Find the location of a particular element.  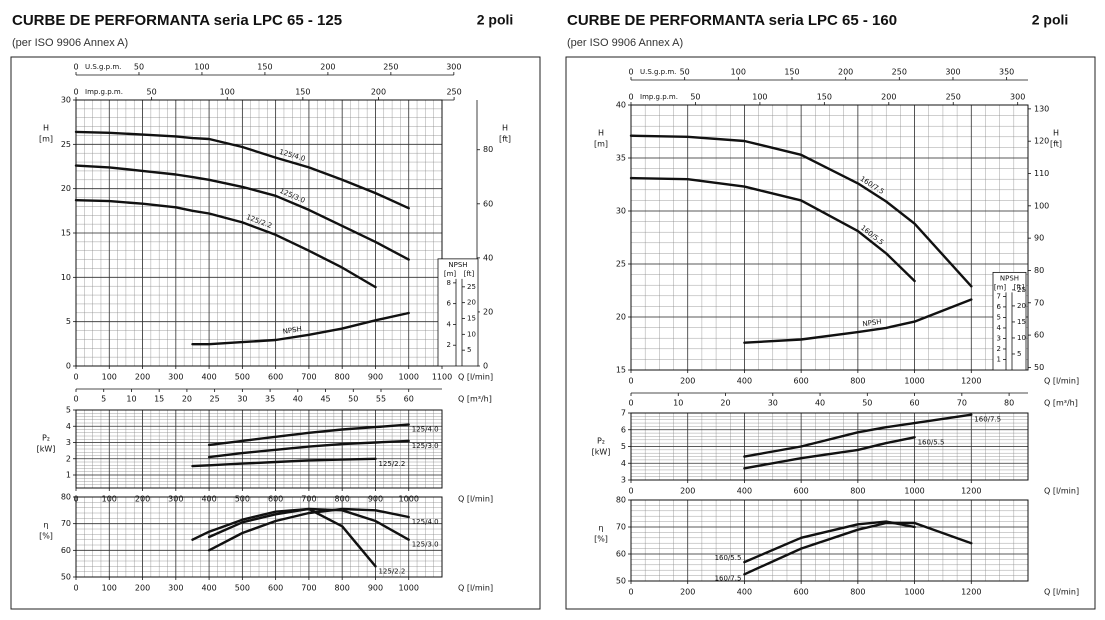

npsh-axis-unit: [m] is located at coordinates (450, 274).